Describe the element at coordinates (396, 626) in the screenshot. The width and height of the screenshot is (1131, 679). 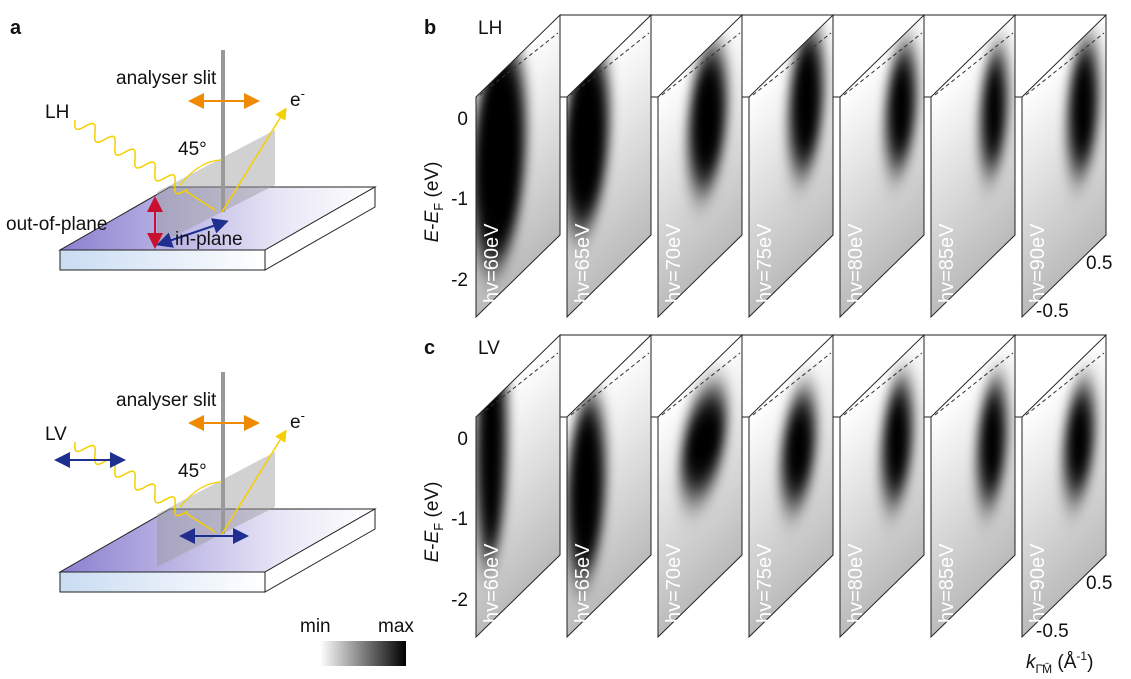
I see `colorbar-max: max` at that location.